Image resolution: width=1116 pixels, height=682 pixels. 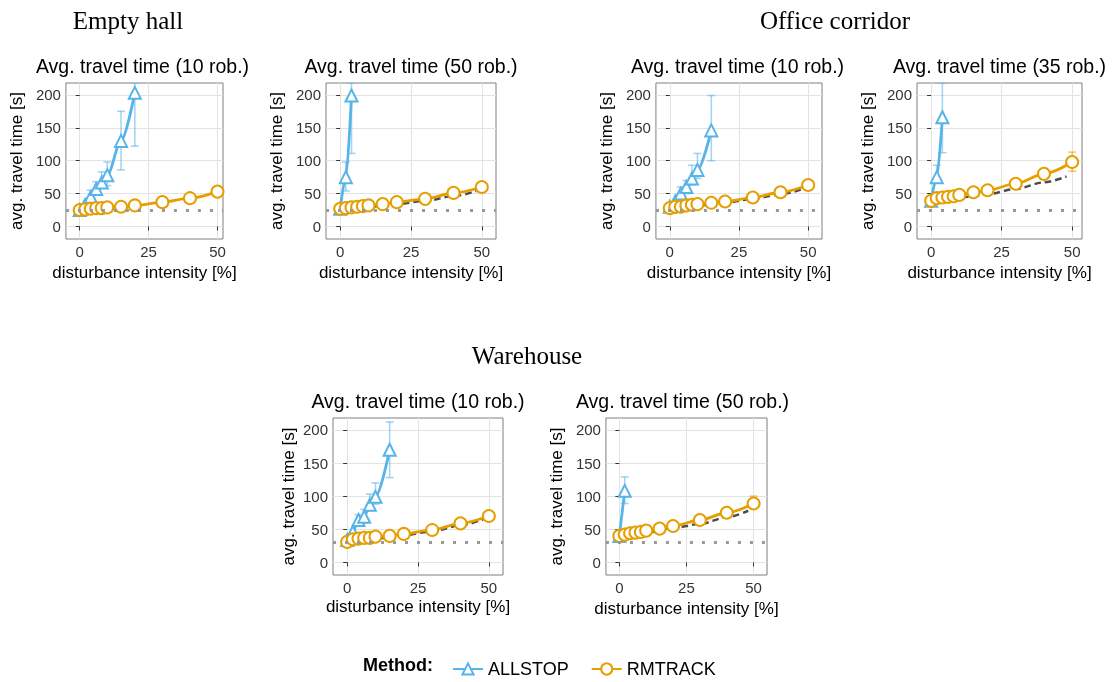 I want to click on chart-title: Avg. travel time (35 rob.), so click(x=999, y=66).